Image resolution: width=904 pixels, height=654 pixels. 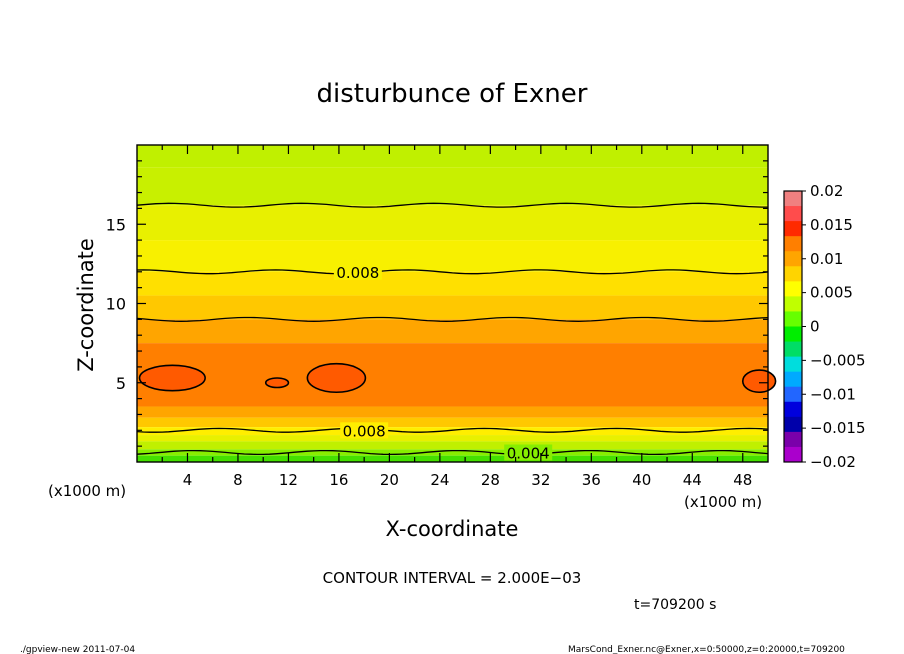 I want to click on contour-label: 0.004, so click(x=528, y=453).